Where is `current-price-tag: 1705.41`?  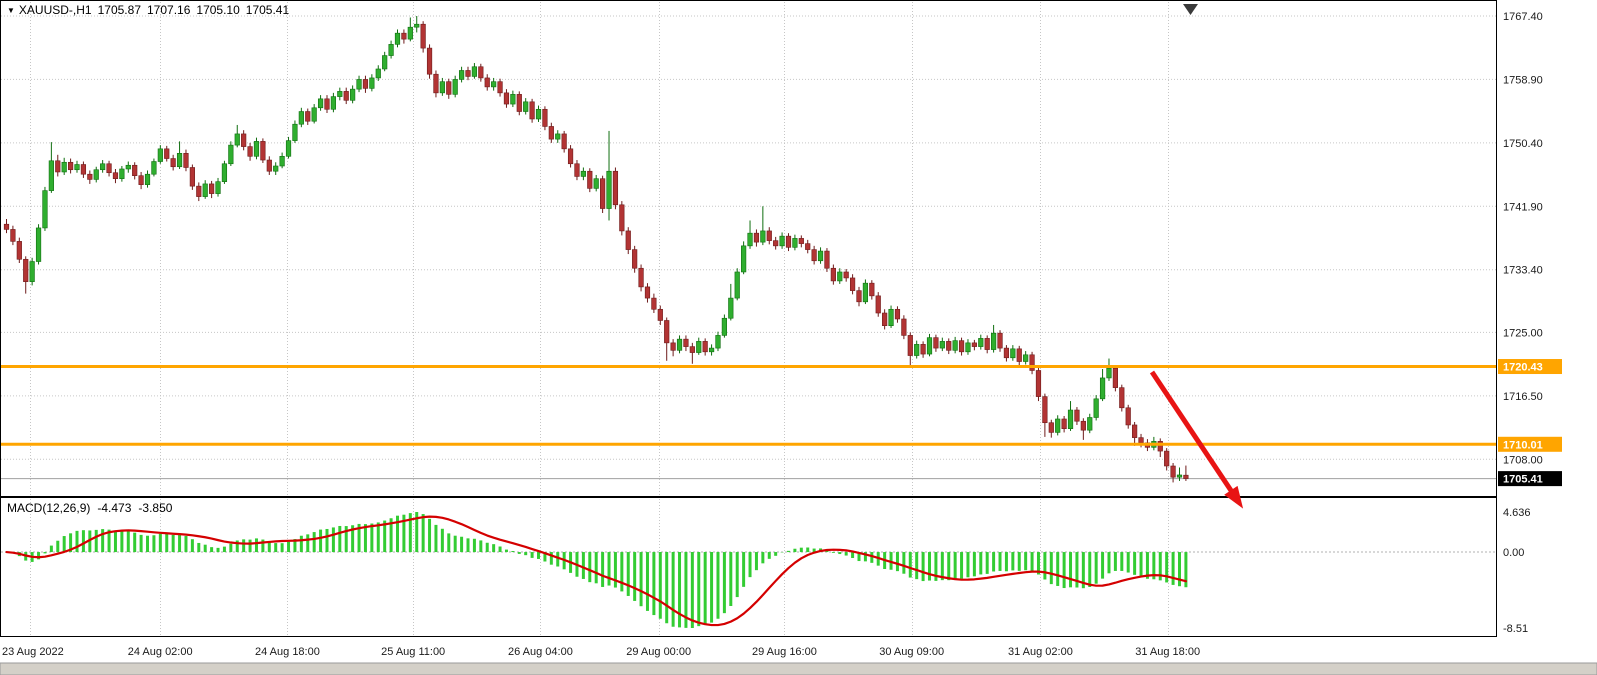 current-price-tag: 1705.41 is located at coordinates (1530, 479).